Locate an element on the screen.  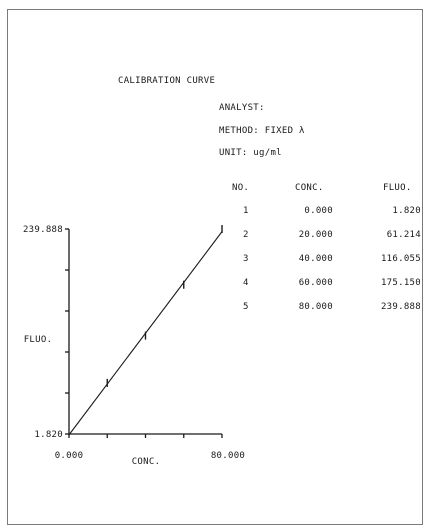
x-axis-label: CONC. is located at coordinates (146, 462).